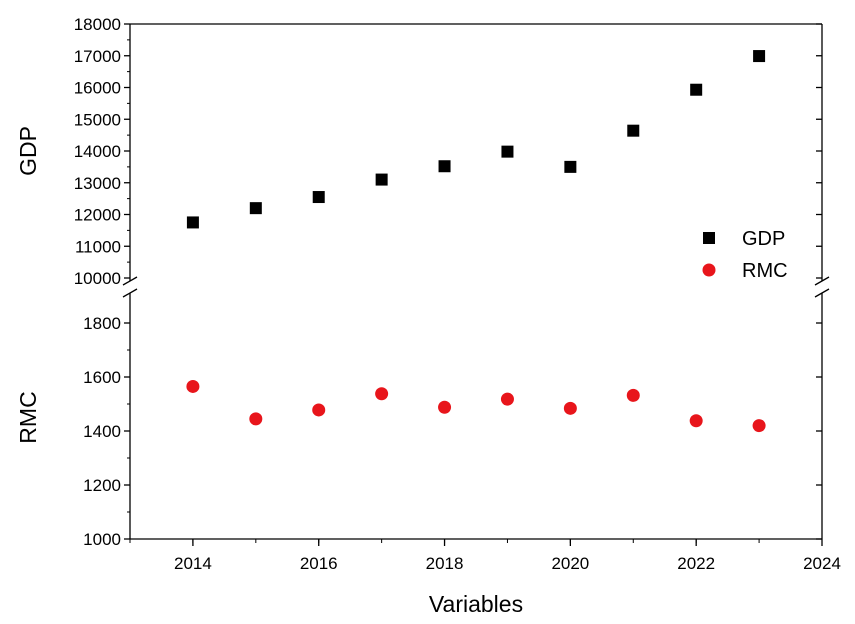 This screenshot has height=624, width=855. Describe the element at coordinates (97, 183) in the screenshot. I see `y-tick-label: 13000` at that location.